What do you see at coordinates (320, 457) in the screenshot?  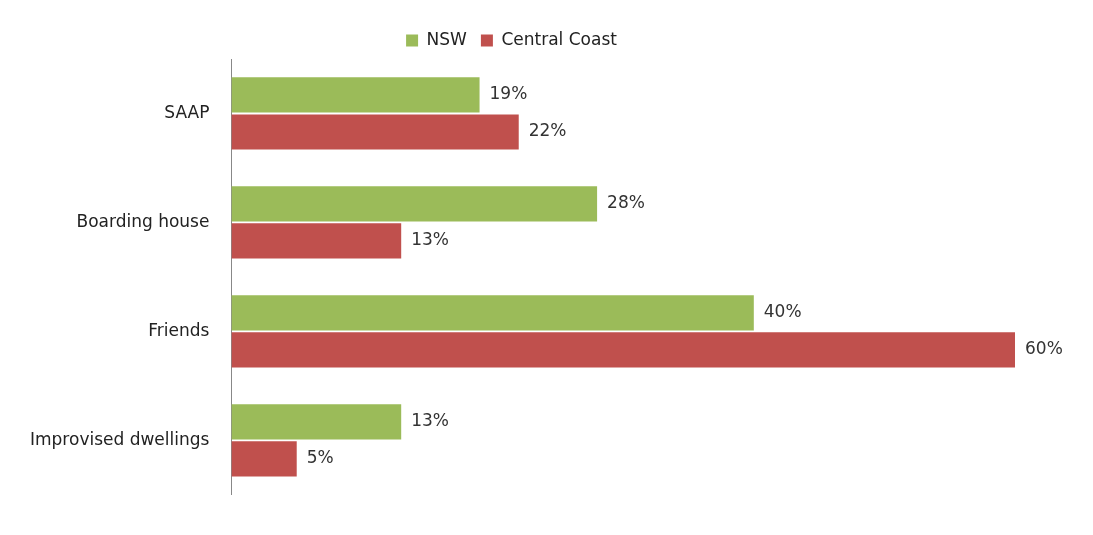 I see `data-label: 5%` at bounding box center [320, 457].